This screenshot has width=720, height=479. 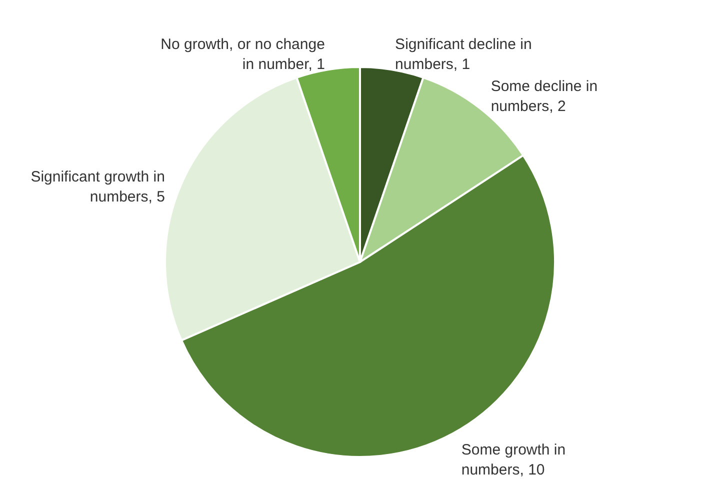 What do you see at coordinates (97, 187) in the screenshot?
I see `slice-label: Significant growth in numbers, 5` at bounding box center [97, 187].